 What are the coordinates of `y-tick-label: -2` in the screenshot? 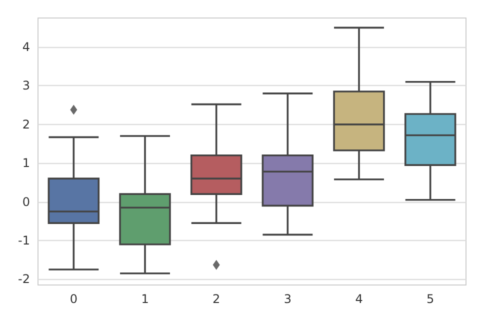 It's located at (24, 279).